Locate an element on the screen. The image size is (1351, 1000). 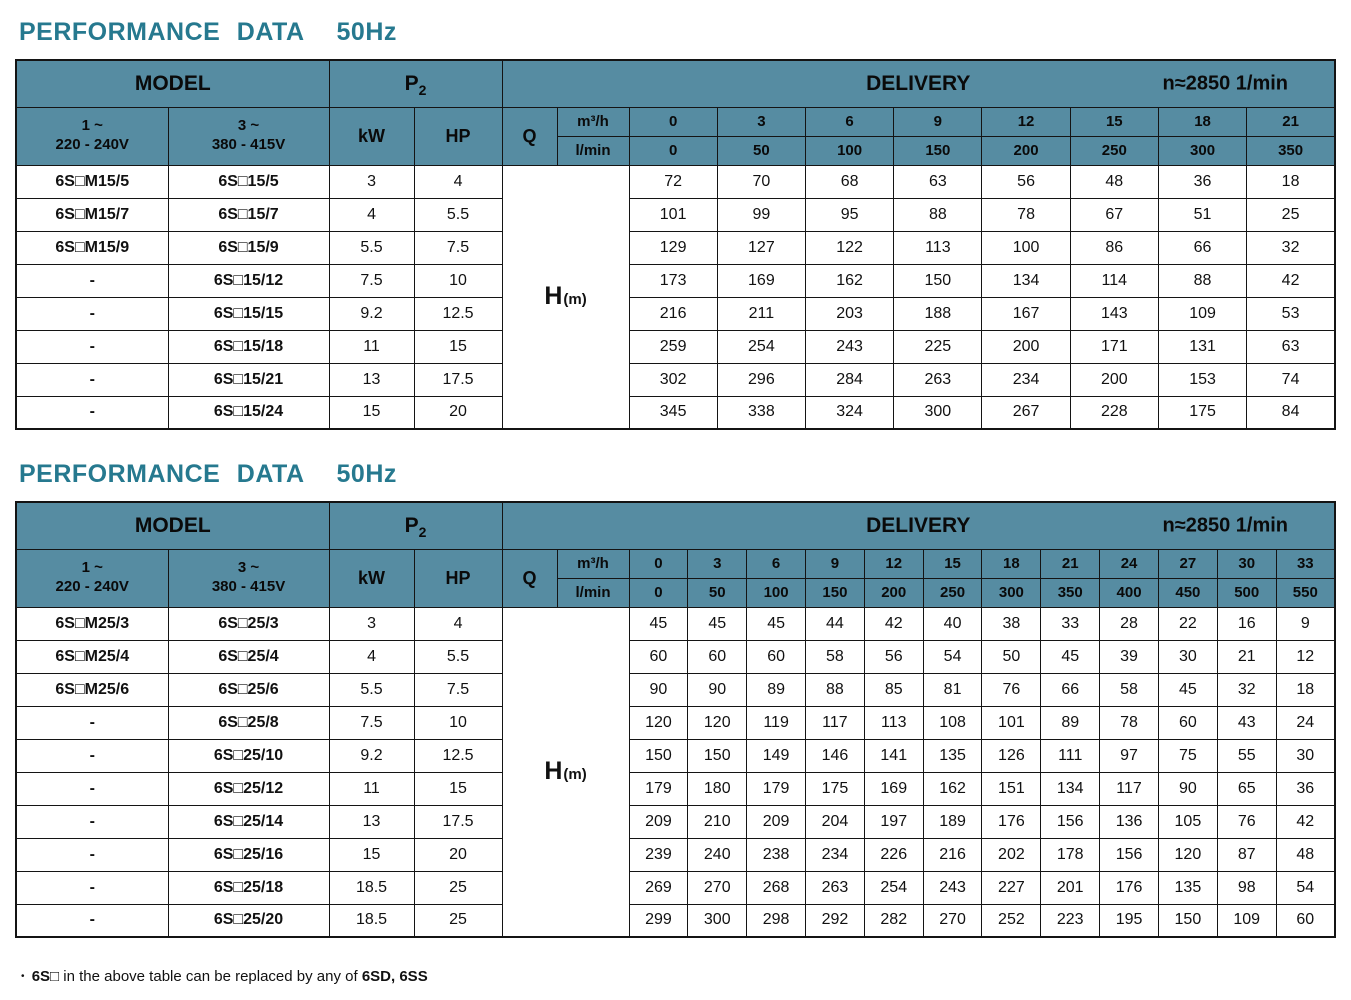
head-value-cell: 42 is located at coordinates (893, 623).